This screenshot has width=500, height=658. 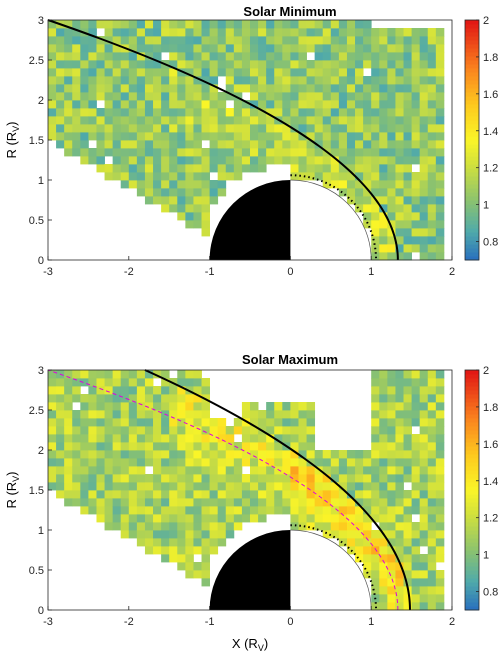 I want to click on x-tick-label: -3, so click(x=48, y=622).